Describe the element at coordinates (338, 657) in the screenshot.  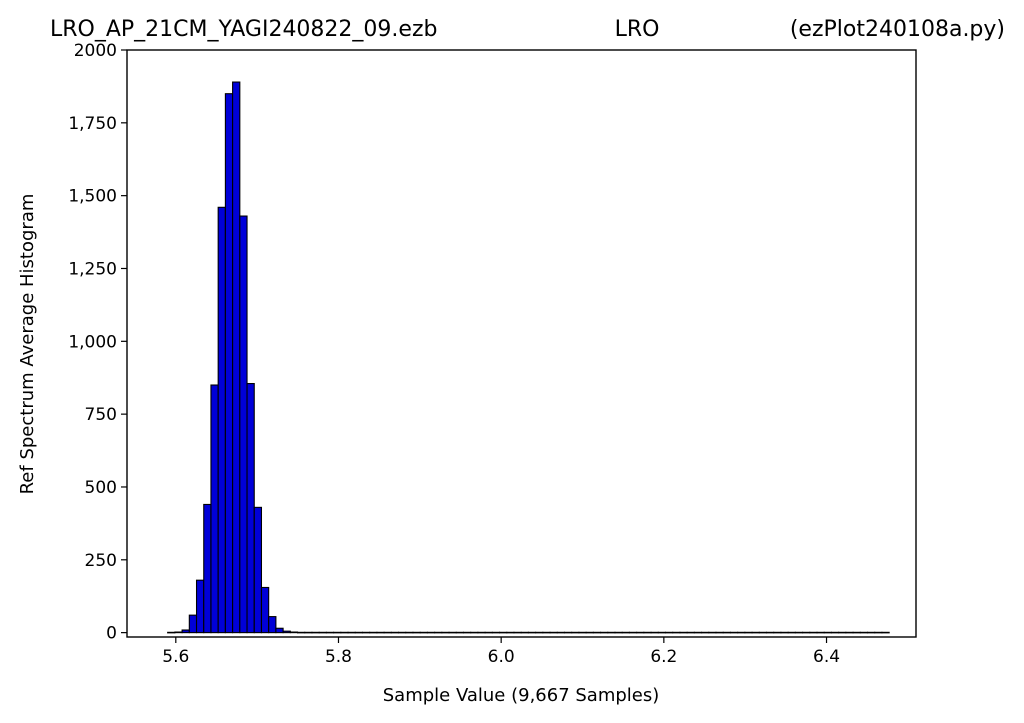
I see `x-tick-label: 5.8` at that location.